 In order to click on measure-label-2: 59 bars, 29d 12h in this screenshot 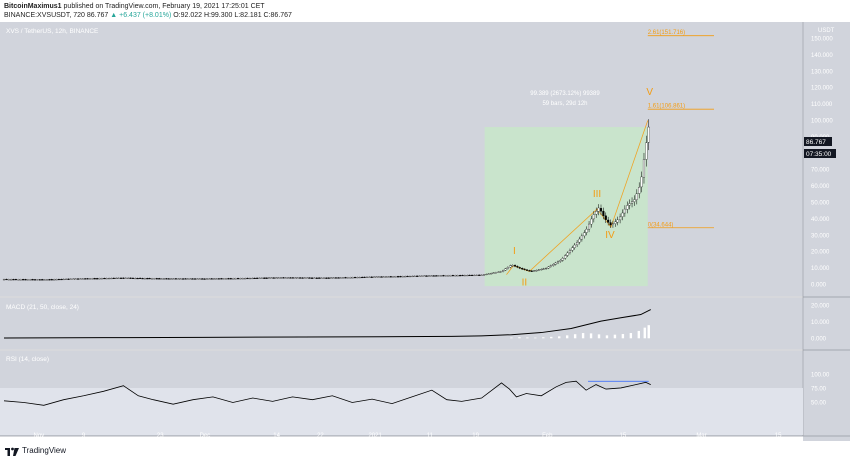, I will do `click(564, 104)`.